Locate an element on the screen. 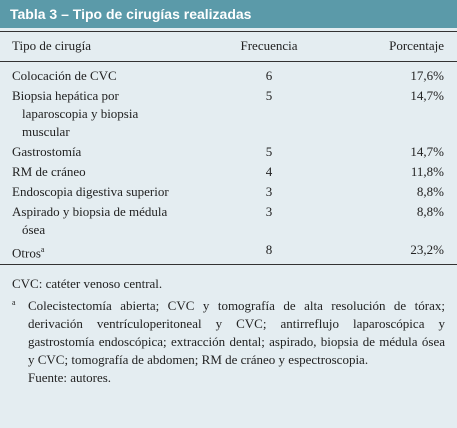 This screenshot has width=457, height=428. table-row: RM de cráneo 4 11,8% is located at coordinates (228, 172).